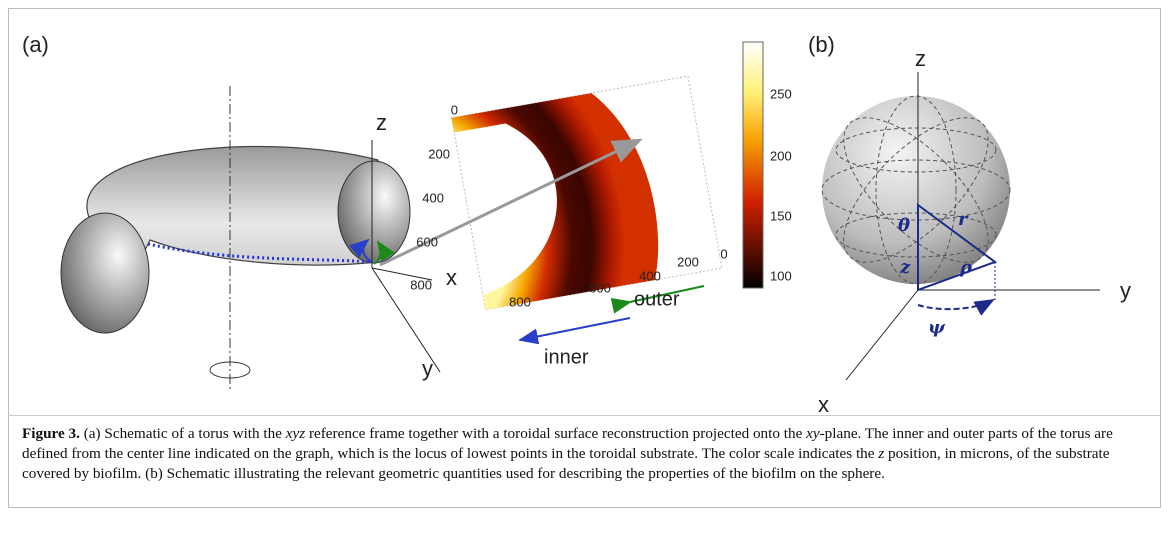  I want to click on outer-arrow, so click(657, 299).